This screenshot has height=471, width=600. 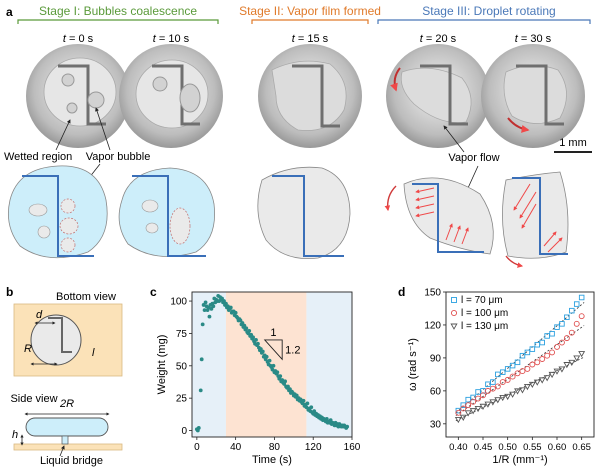 What do you see at coordinates (533, 39) in the screenshot?
I see `time-label-4: t = 30 s` at bounding box center [533, 39].